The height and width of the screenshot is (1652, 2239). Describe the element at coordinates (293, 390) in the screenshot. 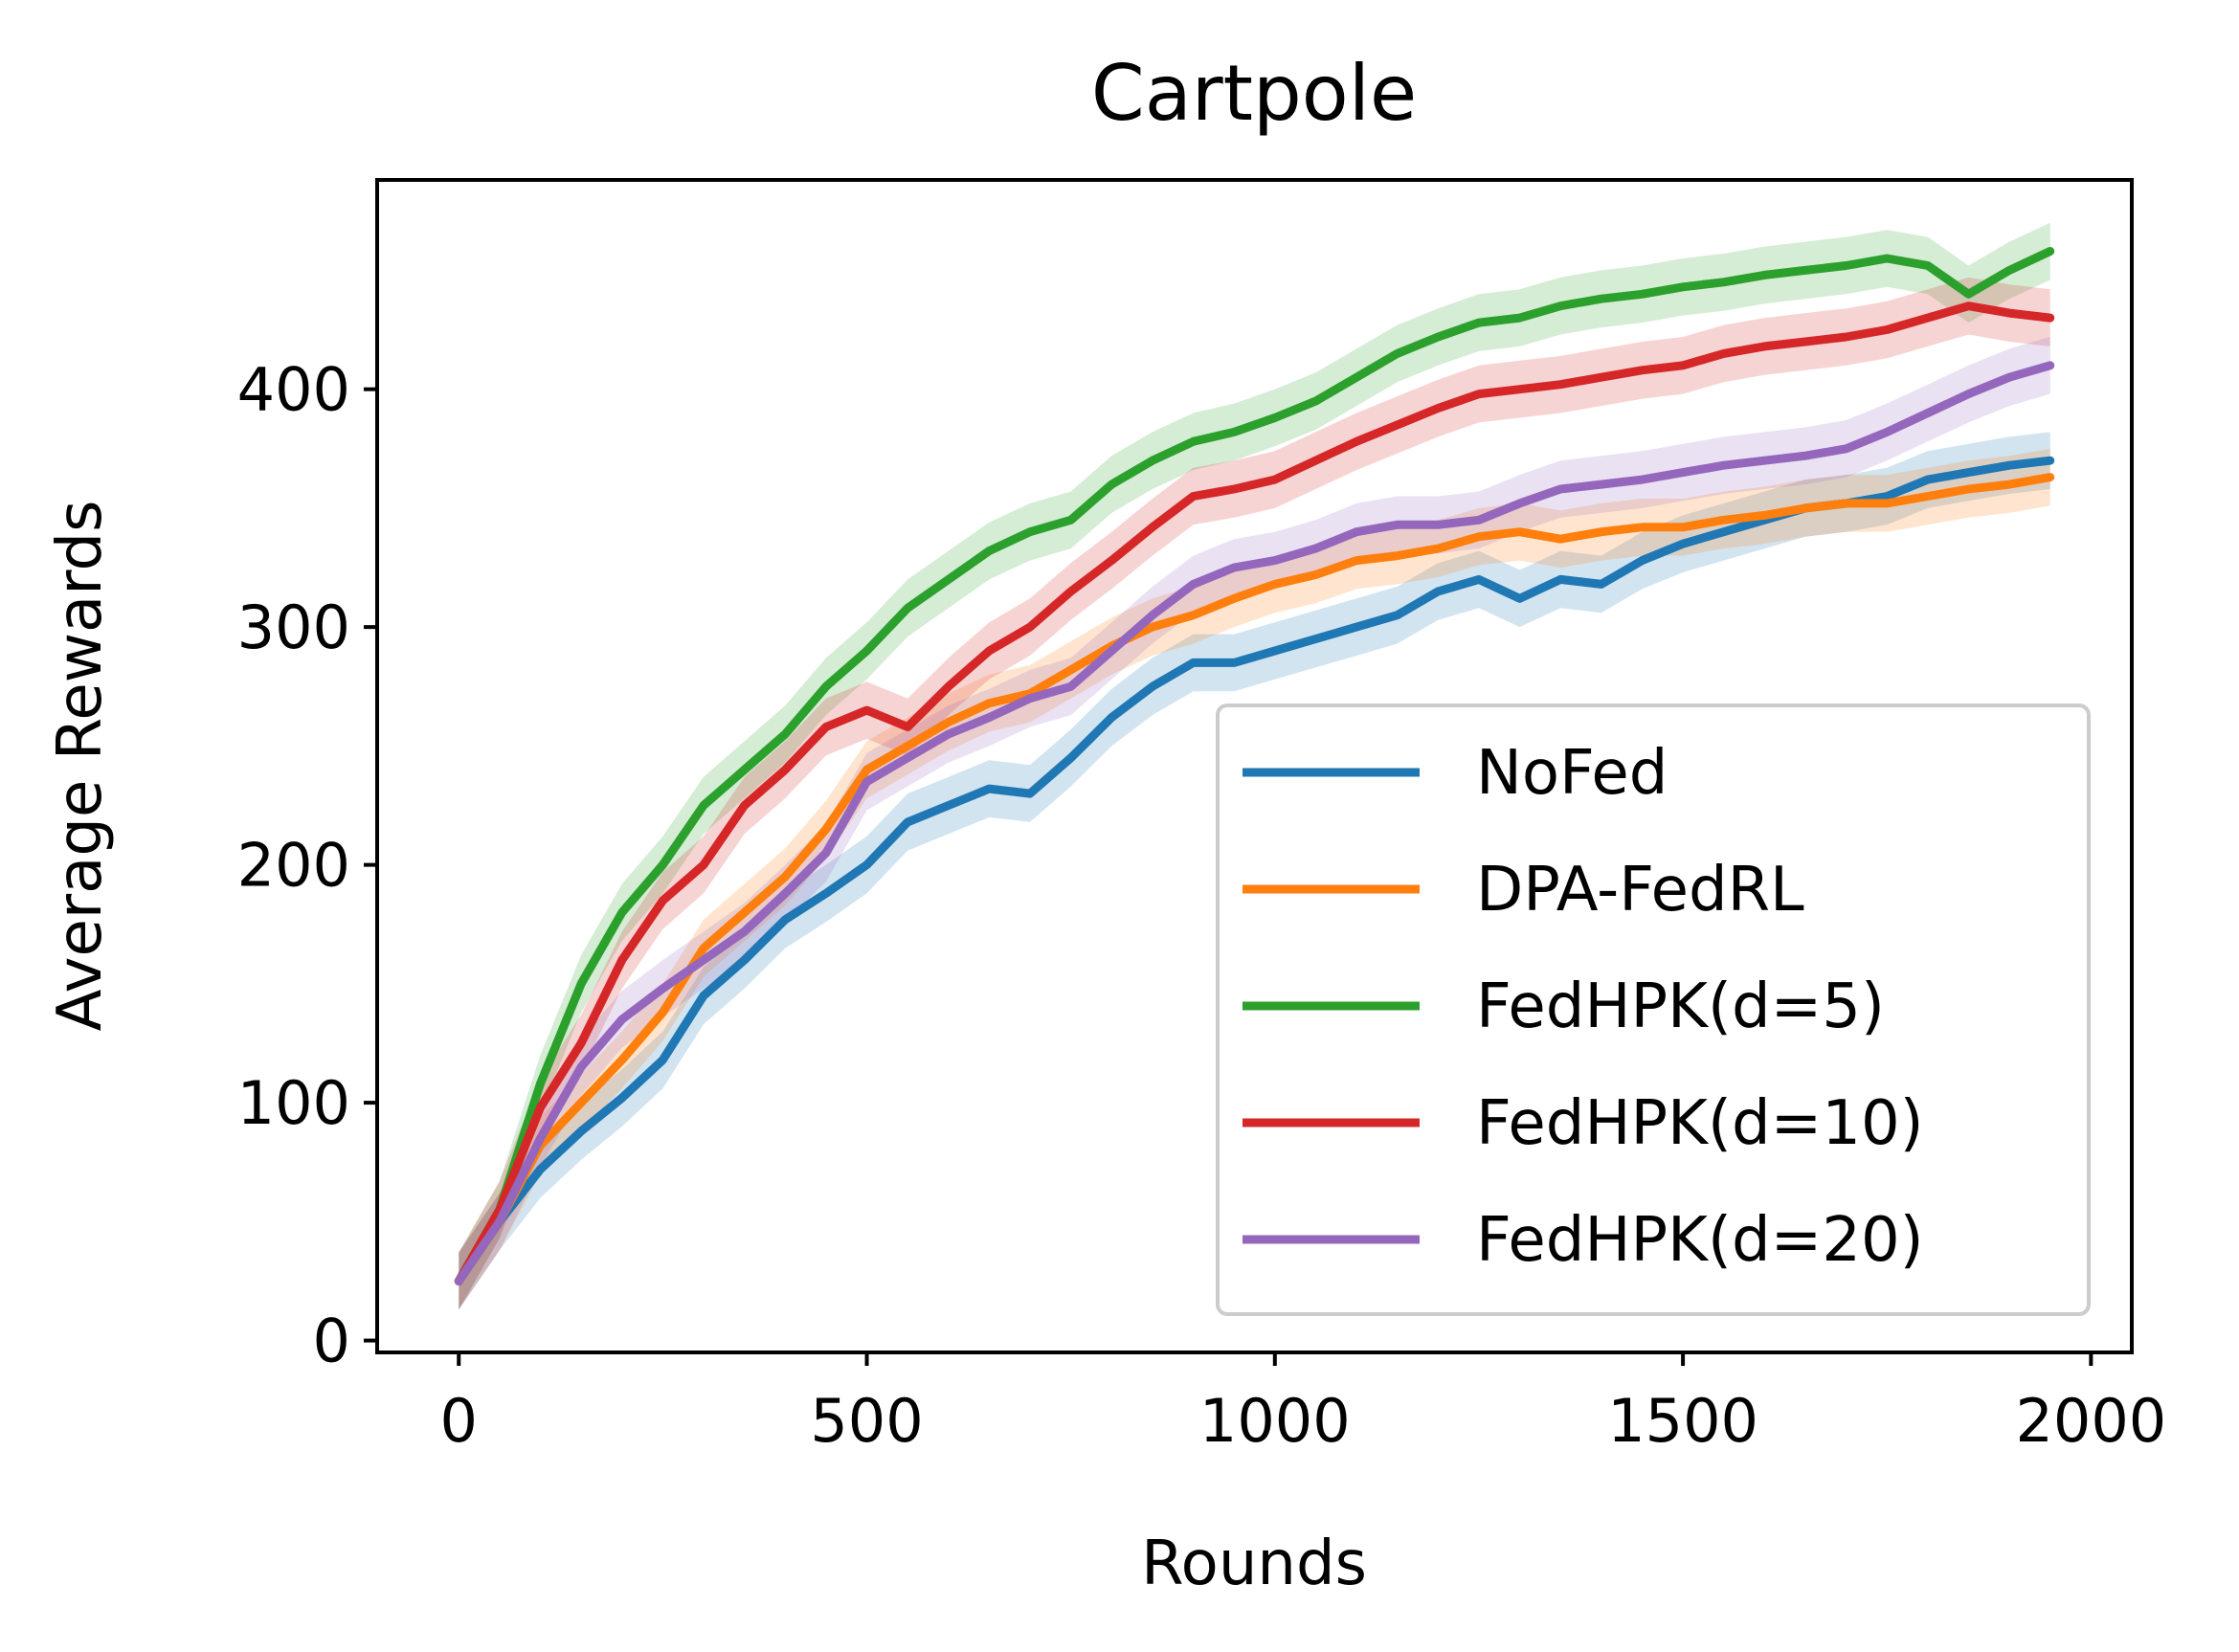

I see `y-tick-label: 400` at that location.